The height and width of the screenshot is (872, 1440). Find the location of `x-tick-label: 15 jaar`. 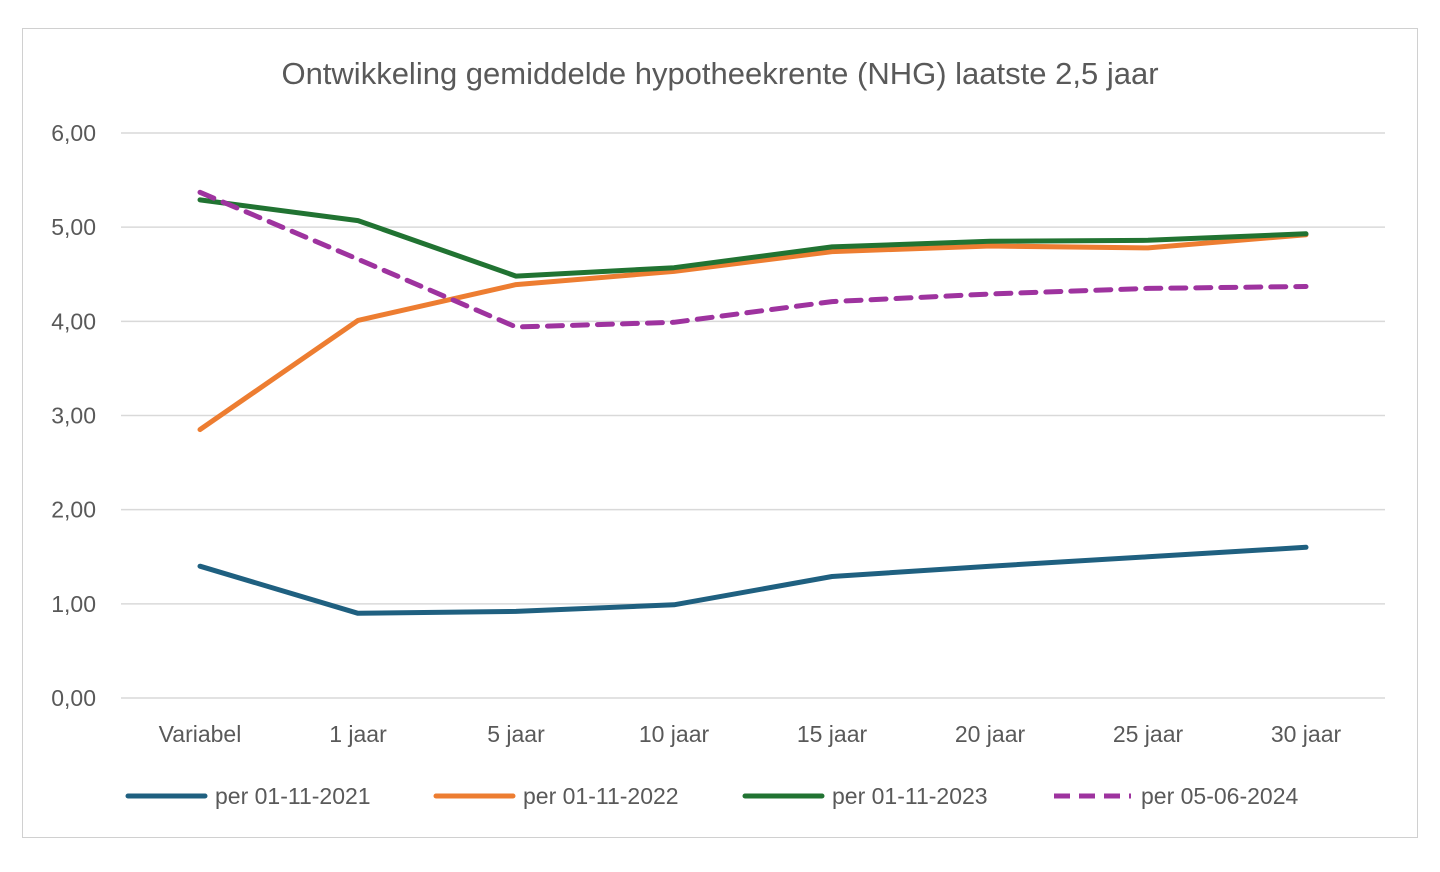

x-tick-label: 15 jaar is located at coordinates (832, 734).